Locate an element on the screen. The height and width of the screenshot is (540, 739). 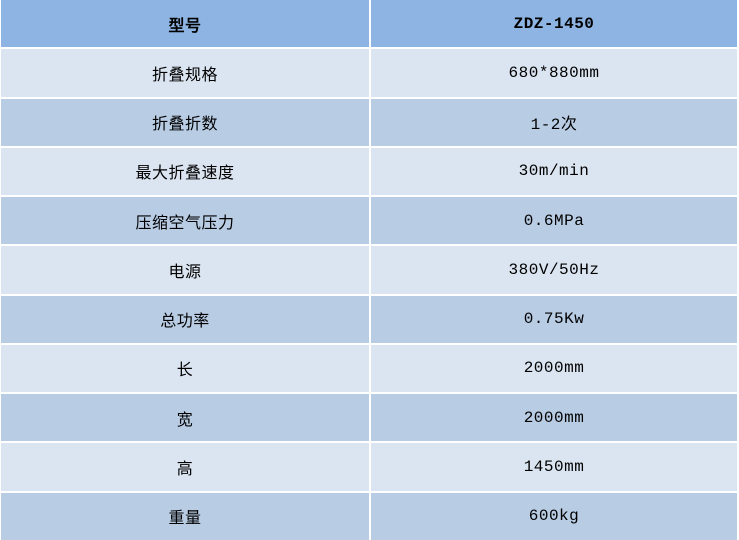
table-row: 总功率 0.75Kw is located at coordinates (369, 319).